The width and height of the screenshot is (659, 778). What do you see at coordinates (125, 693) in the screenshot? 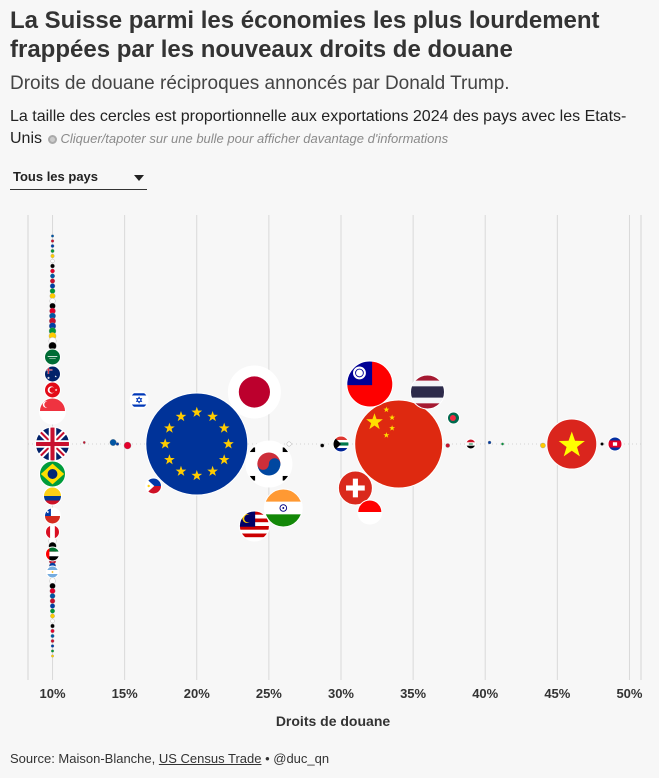
I see `x-tick-label: 15%` at bounding box center [125, 693].